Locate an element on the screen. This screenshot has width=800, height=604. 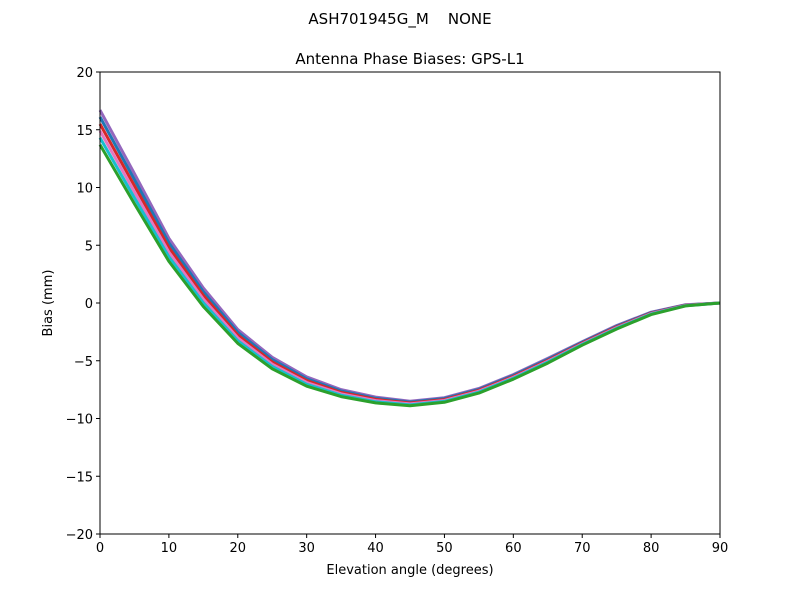
x-tick-label: 90 is located at coordinates (720, 548).